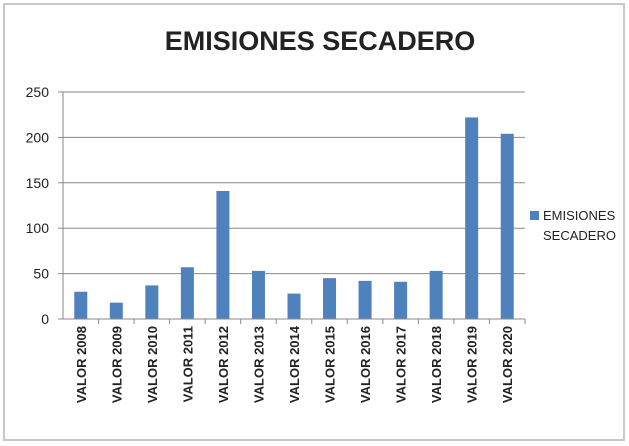  I want to click on y-tick-label: 50, so click(41, 274).